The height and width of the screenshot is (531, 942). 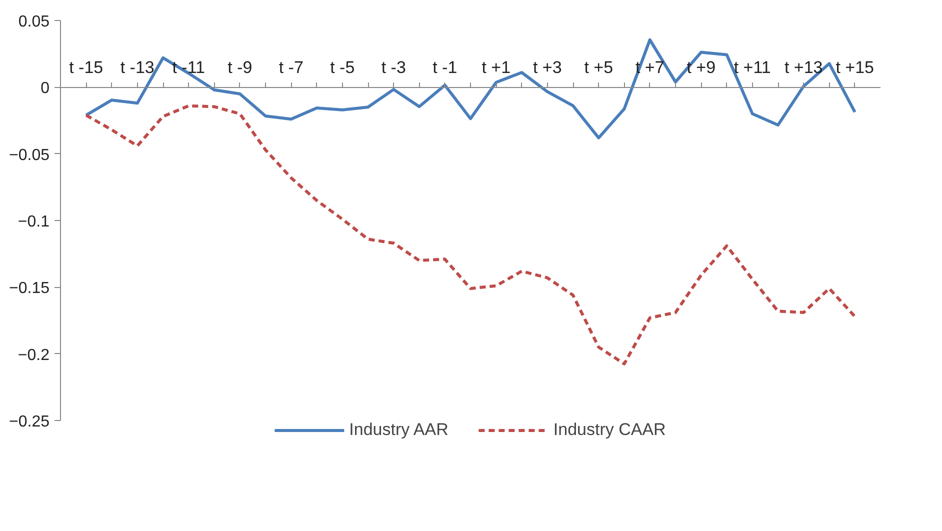 What do you see at coordinates (34, 222) in the screenshot?
I see `y-tick-label: −0.1` at bounding box center [34, 222].